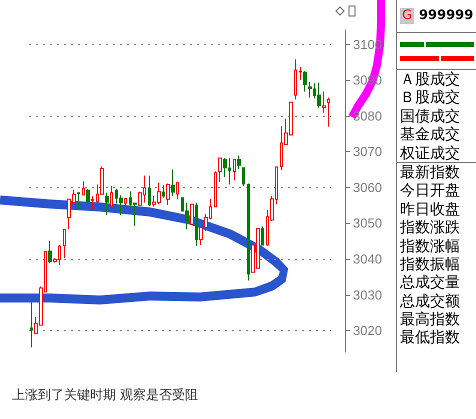 This screenshot has height=419, width=476. Describe the element at coordinates (430, 116) in the screenshot. I see `text: 国债成交` at that location.